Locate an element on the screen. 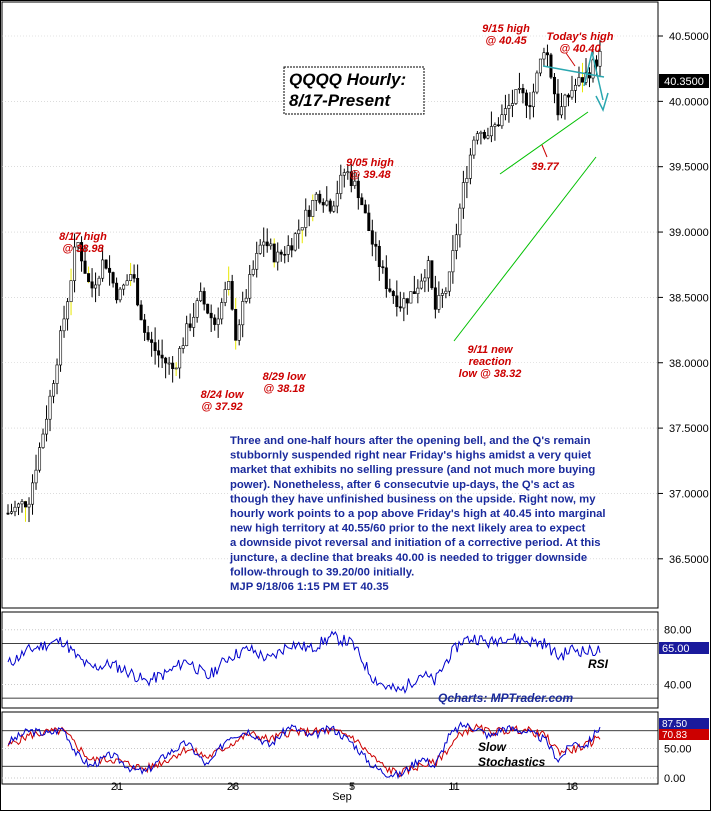 This screenshot has height=816, width=711. annotation-label: 9/15 high @ 40.45 is located at coordinates (506, 35).